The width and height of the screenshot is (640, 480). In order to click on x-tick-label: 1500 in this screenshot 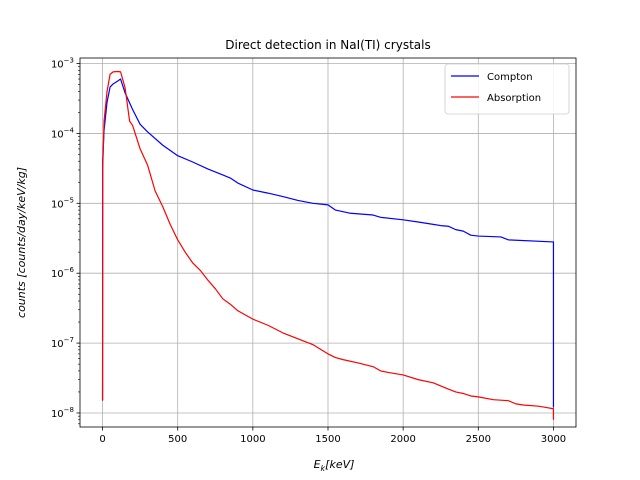, I will do `click(327, 439)`.